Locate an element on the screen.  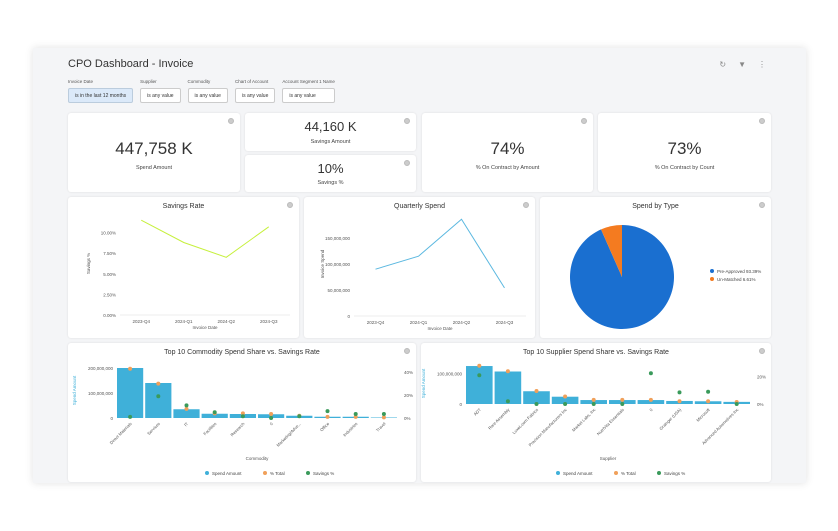
series-line is located at coordinates (440, 253).